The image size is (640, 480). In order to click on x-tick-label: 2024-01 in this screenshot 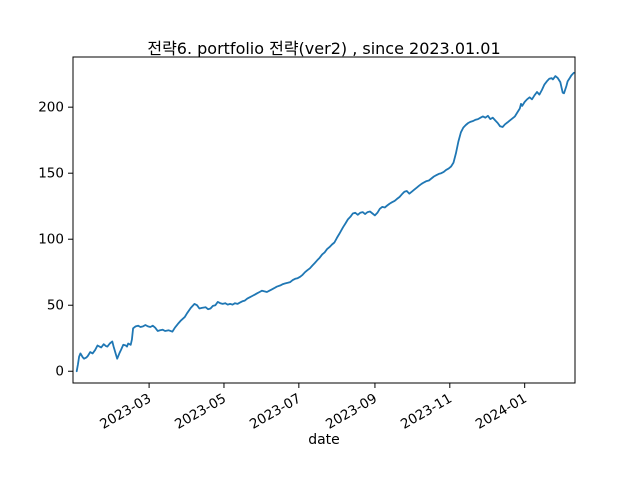, I will do `click(501, 412)`.